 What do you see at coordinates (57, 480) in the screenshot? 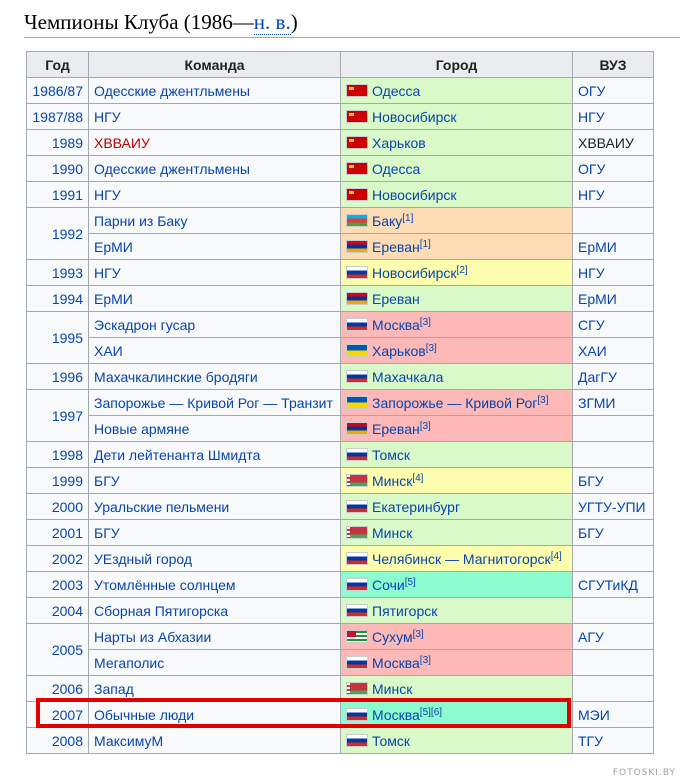
I see `year-cell: 1999` at bounding box center [57, 480].